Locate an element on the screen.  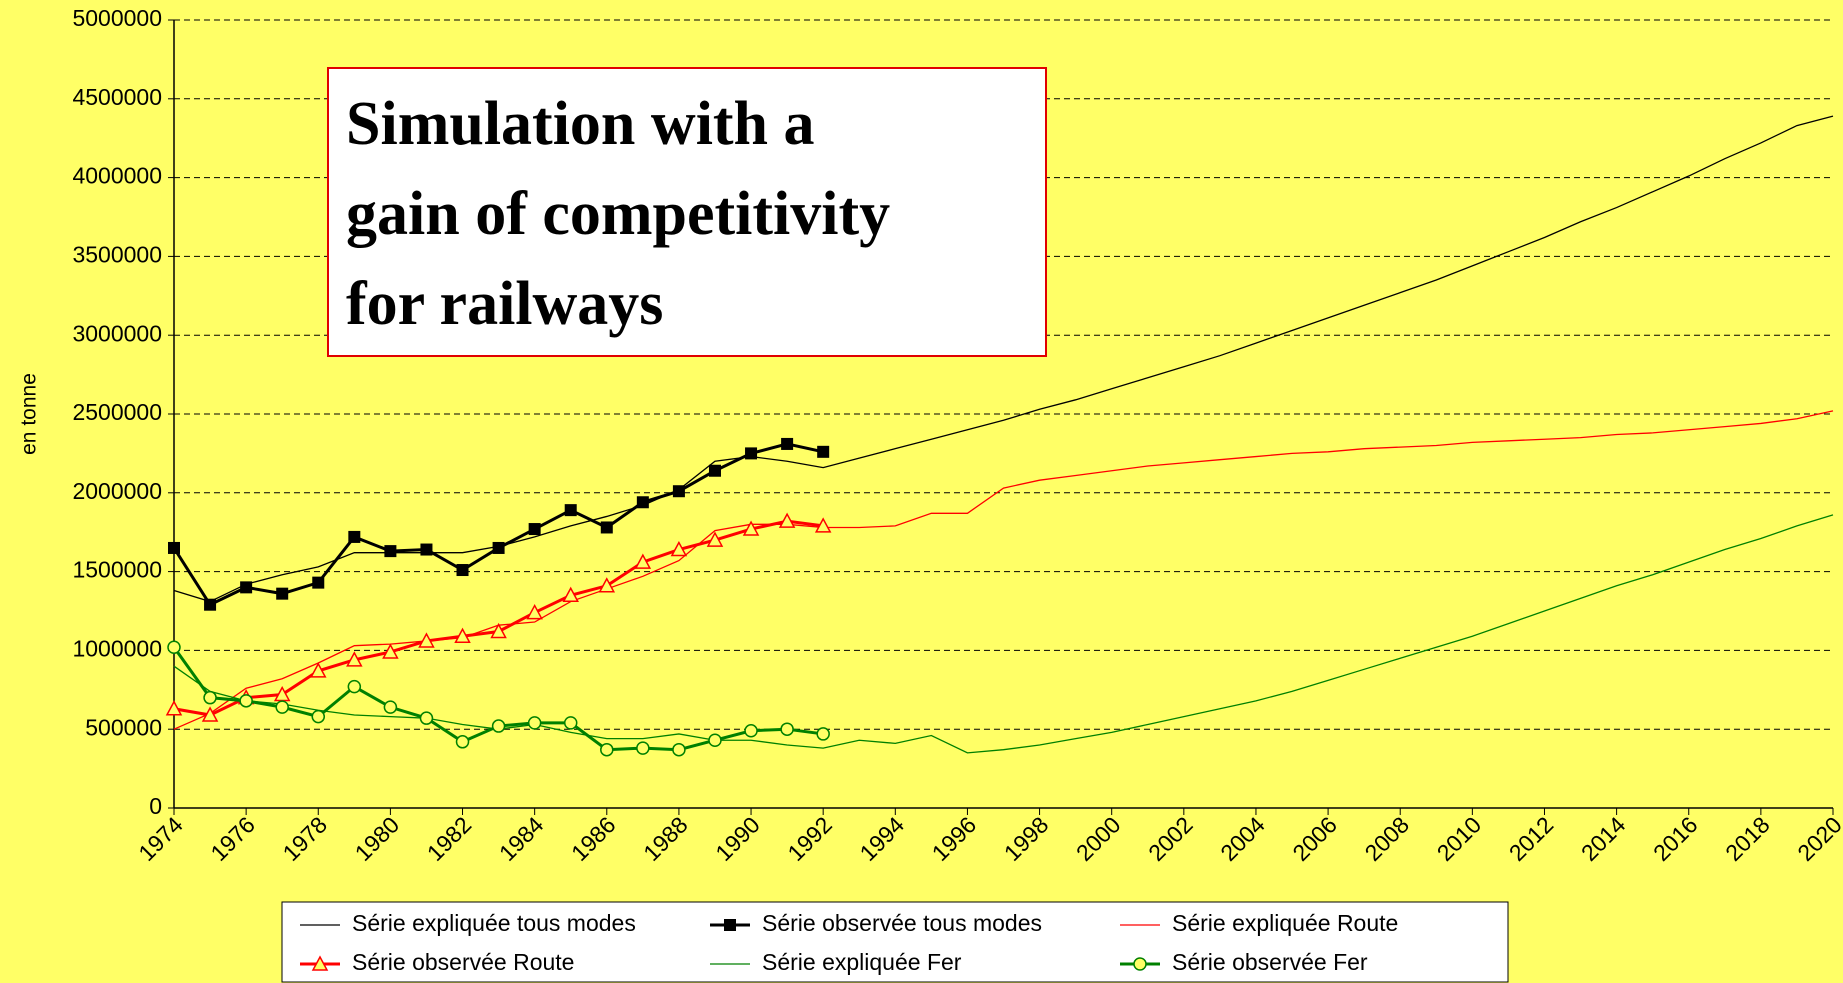
y-tick-label: 1000000 is located at coordinates (117, 648).